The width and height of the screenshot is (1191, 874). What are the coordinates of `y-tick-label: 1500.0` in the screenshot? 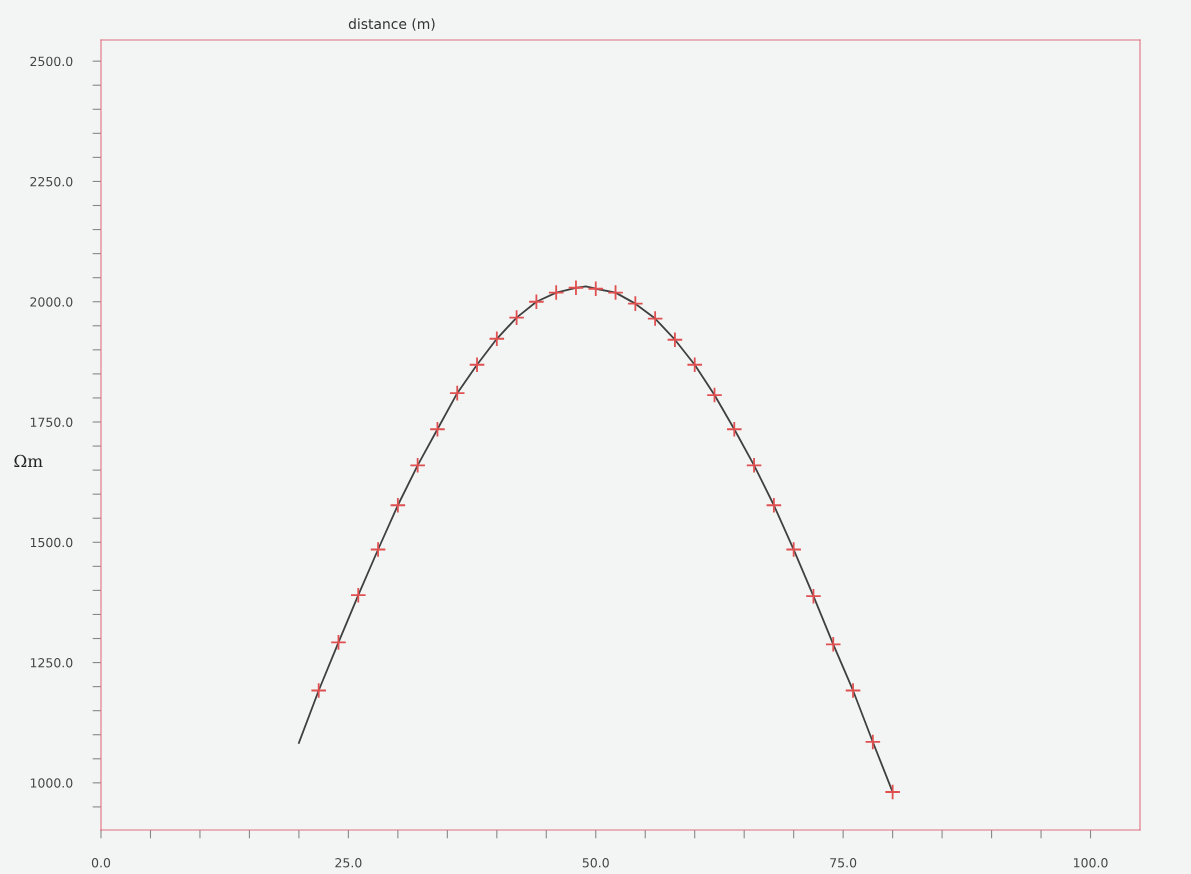 It's located at (51, 542).